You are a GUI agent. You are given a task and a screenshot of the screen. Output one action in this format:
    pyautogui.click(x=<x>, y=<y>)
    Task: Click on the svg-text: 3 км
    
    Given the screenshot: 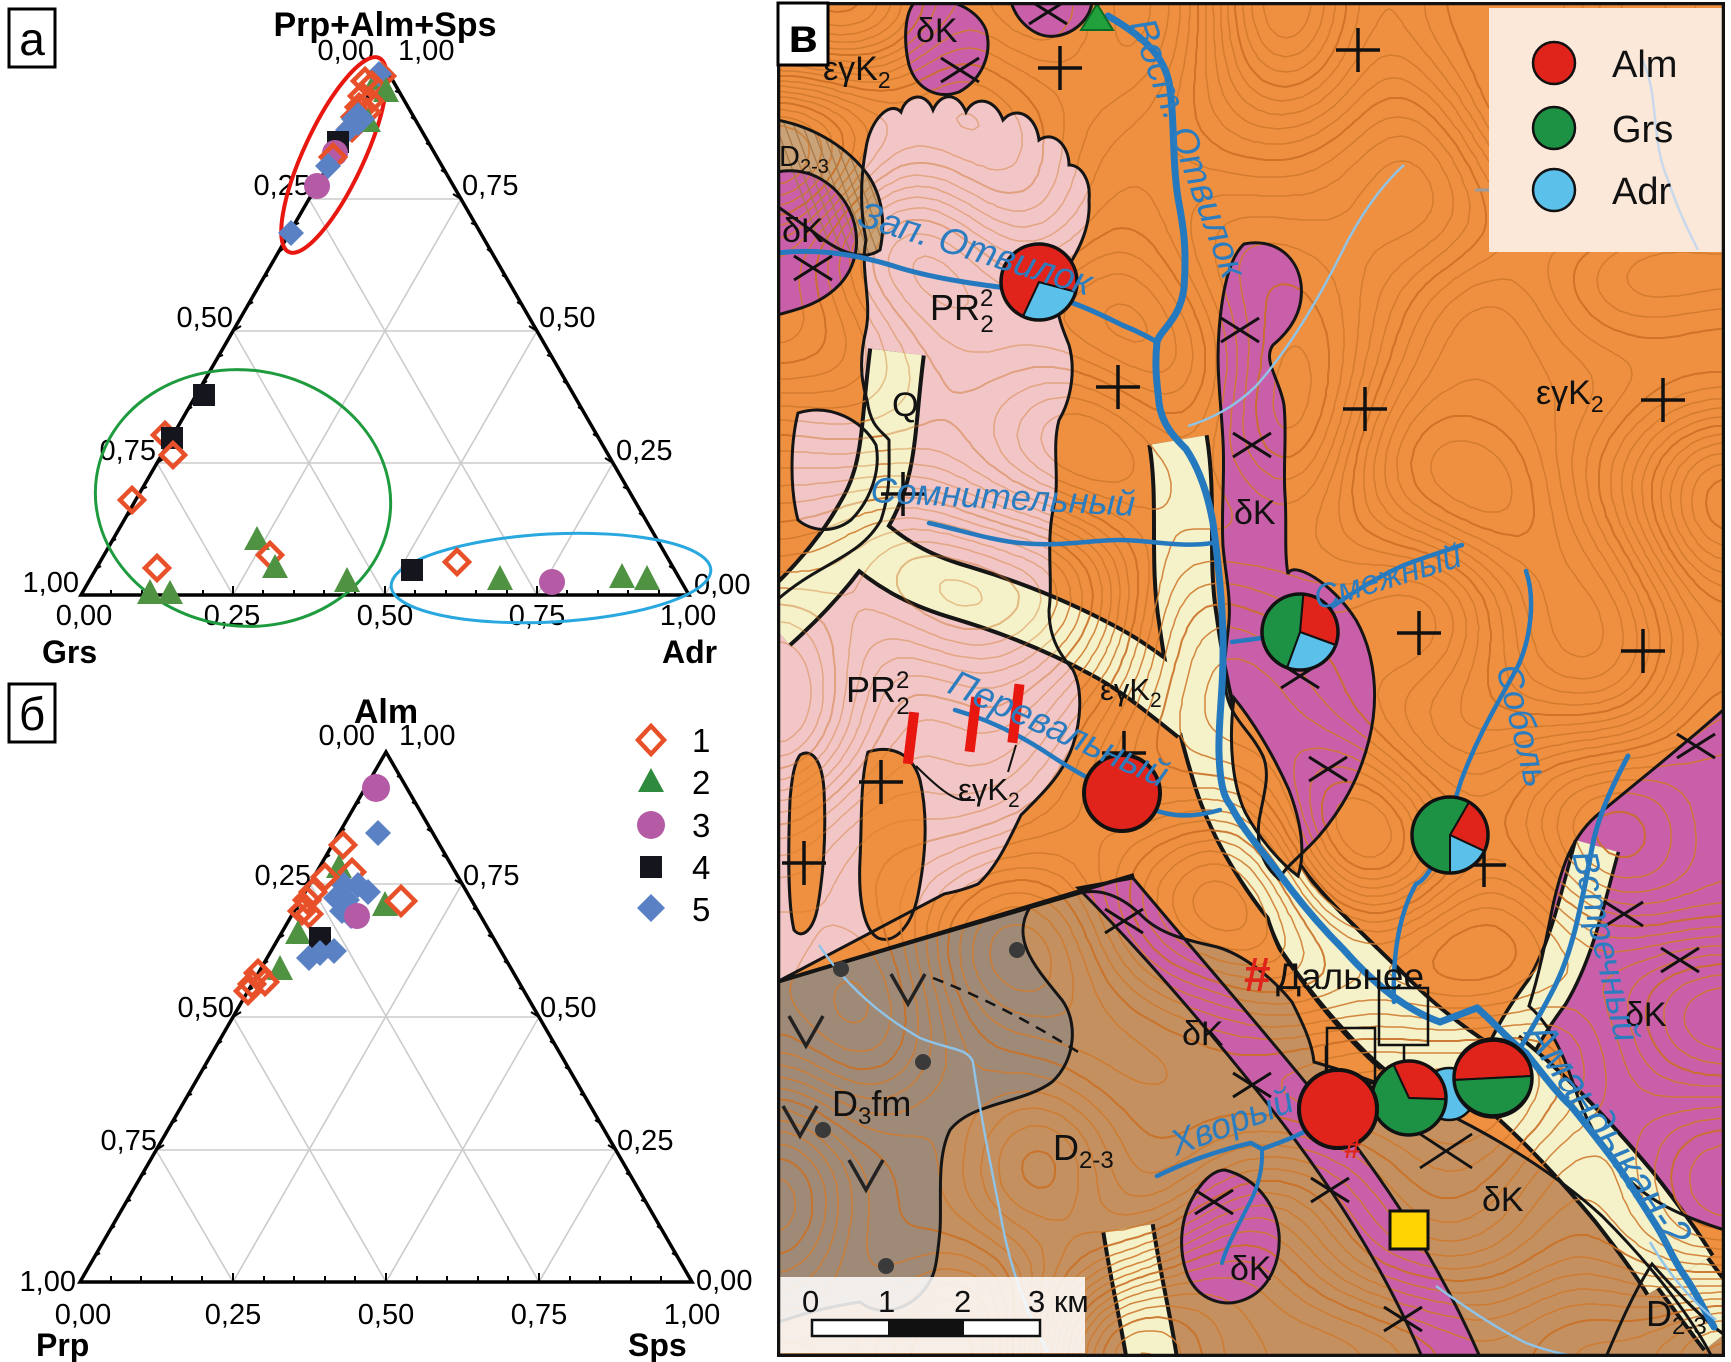 What is the action you would take?
    pyautogui.click(x=1058, y=1301)
    